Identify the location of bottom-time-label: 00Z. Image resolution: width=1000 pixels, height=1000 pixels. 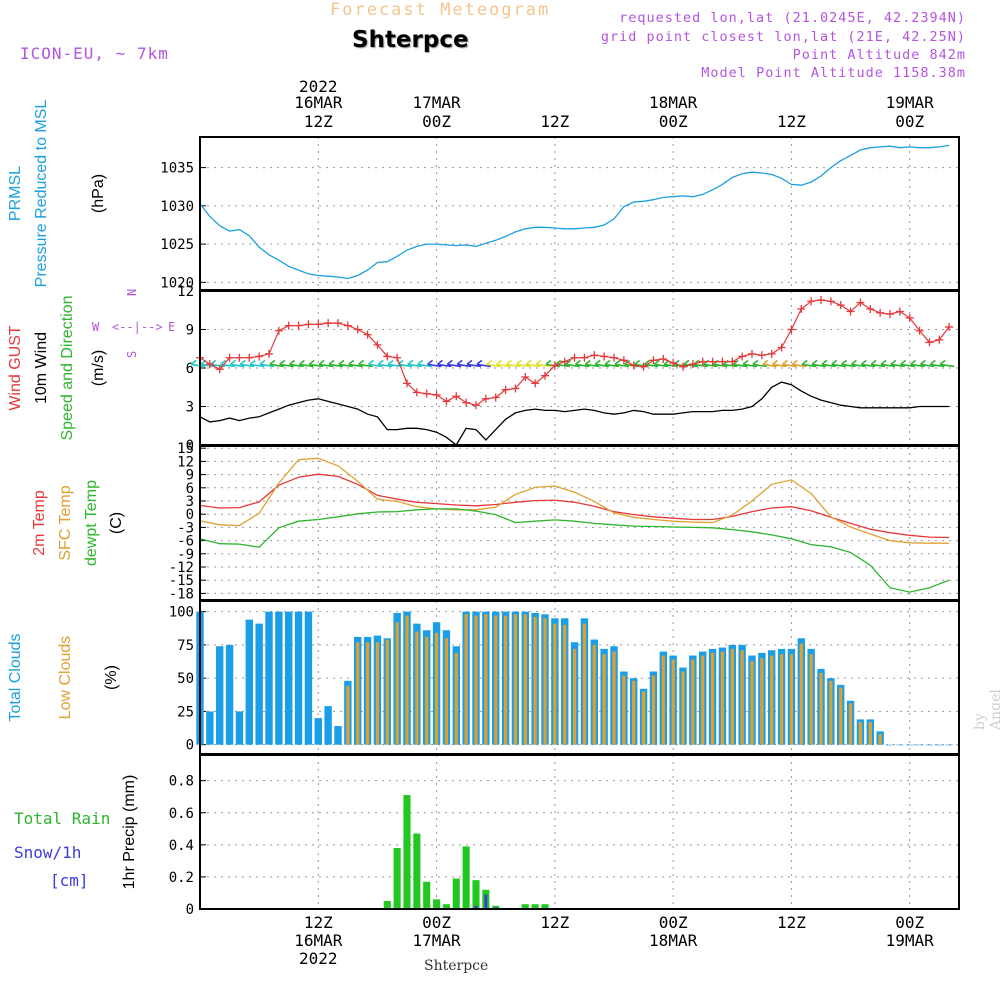
(909, 922).